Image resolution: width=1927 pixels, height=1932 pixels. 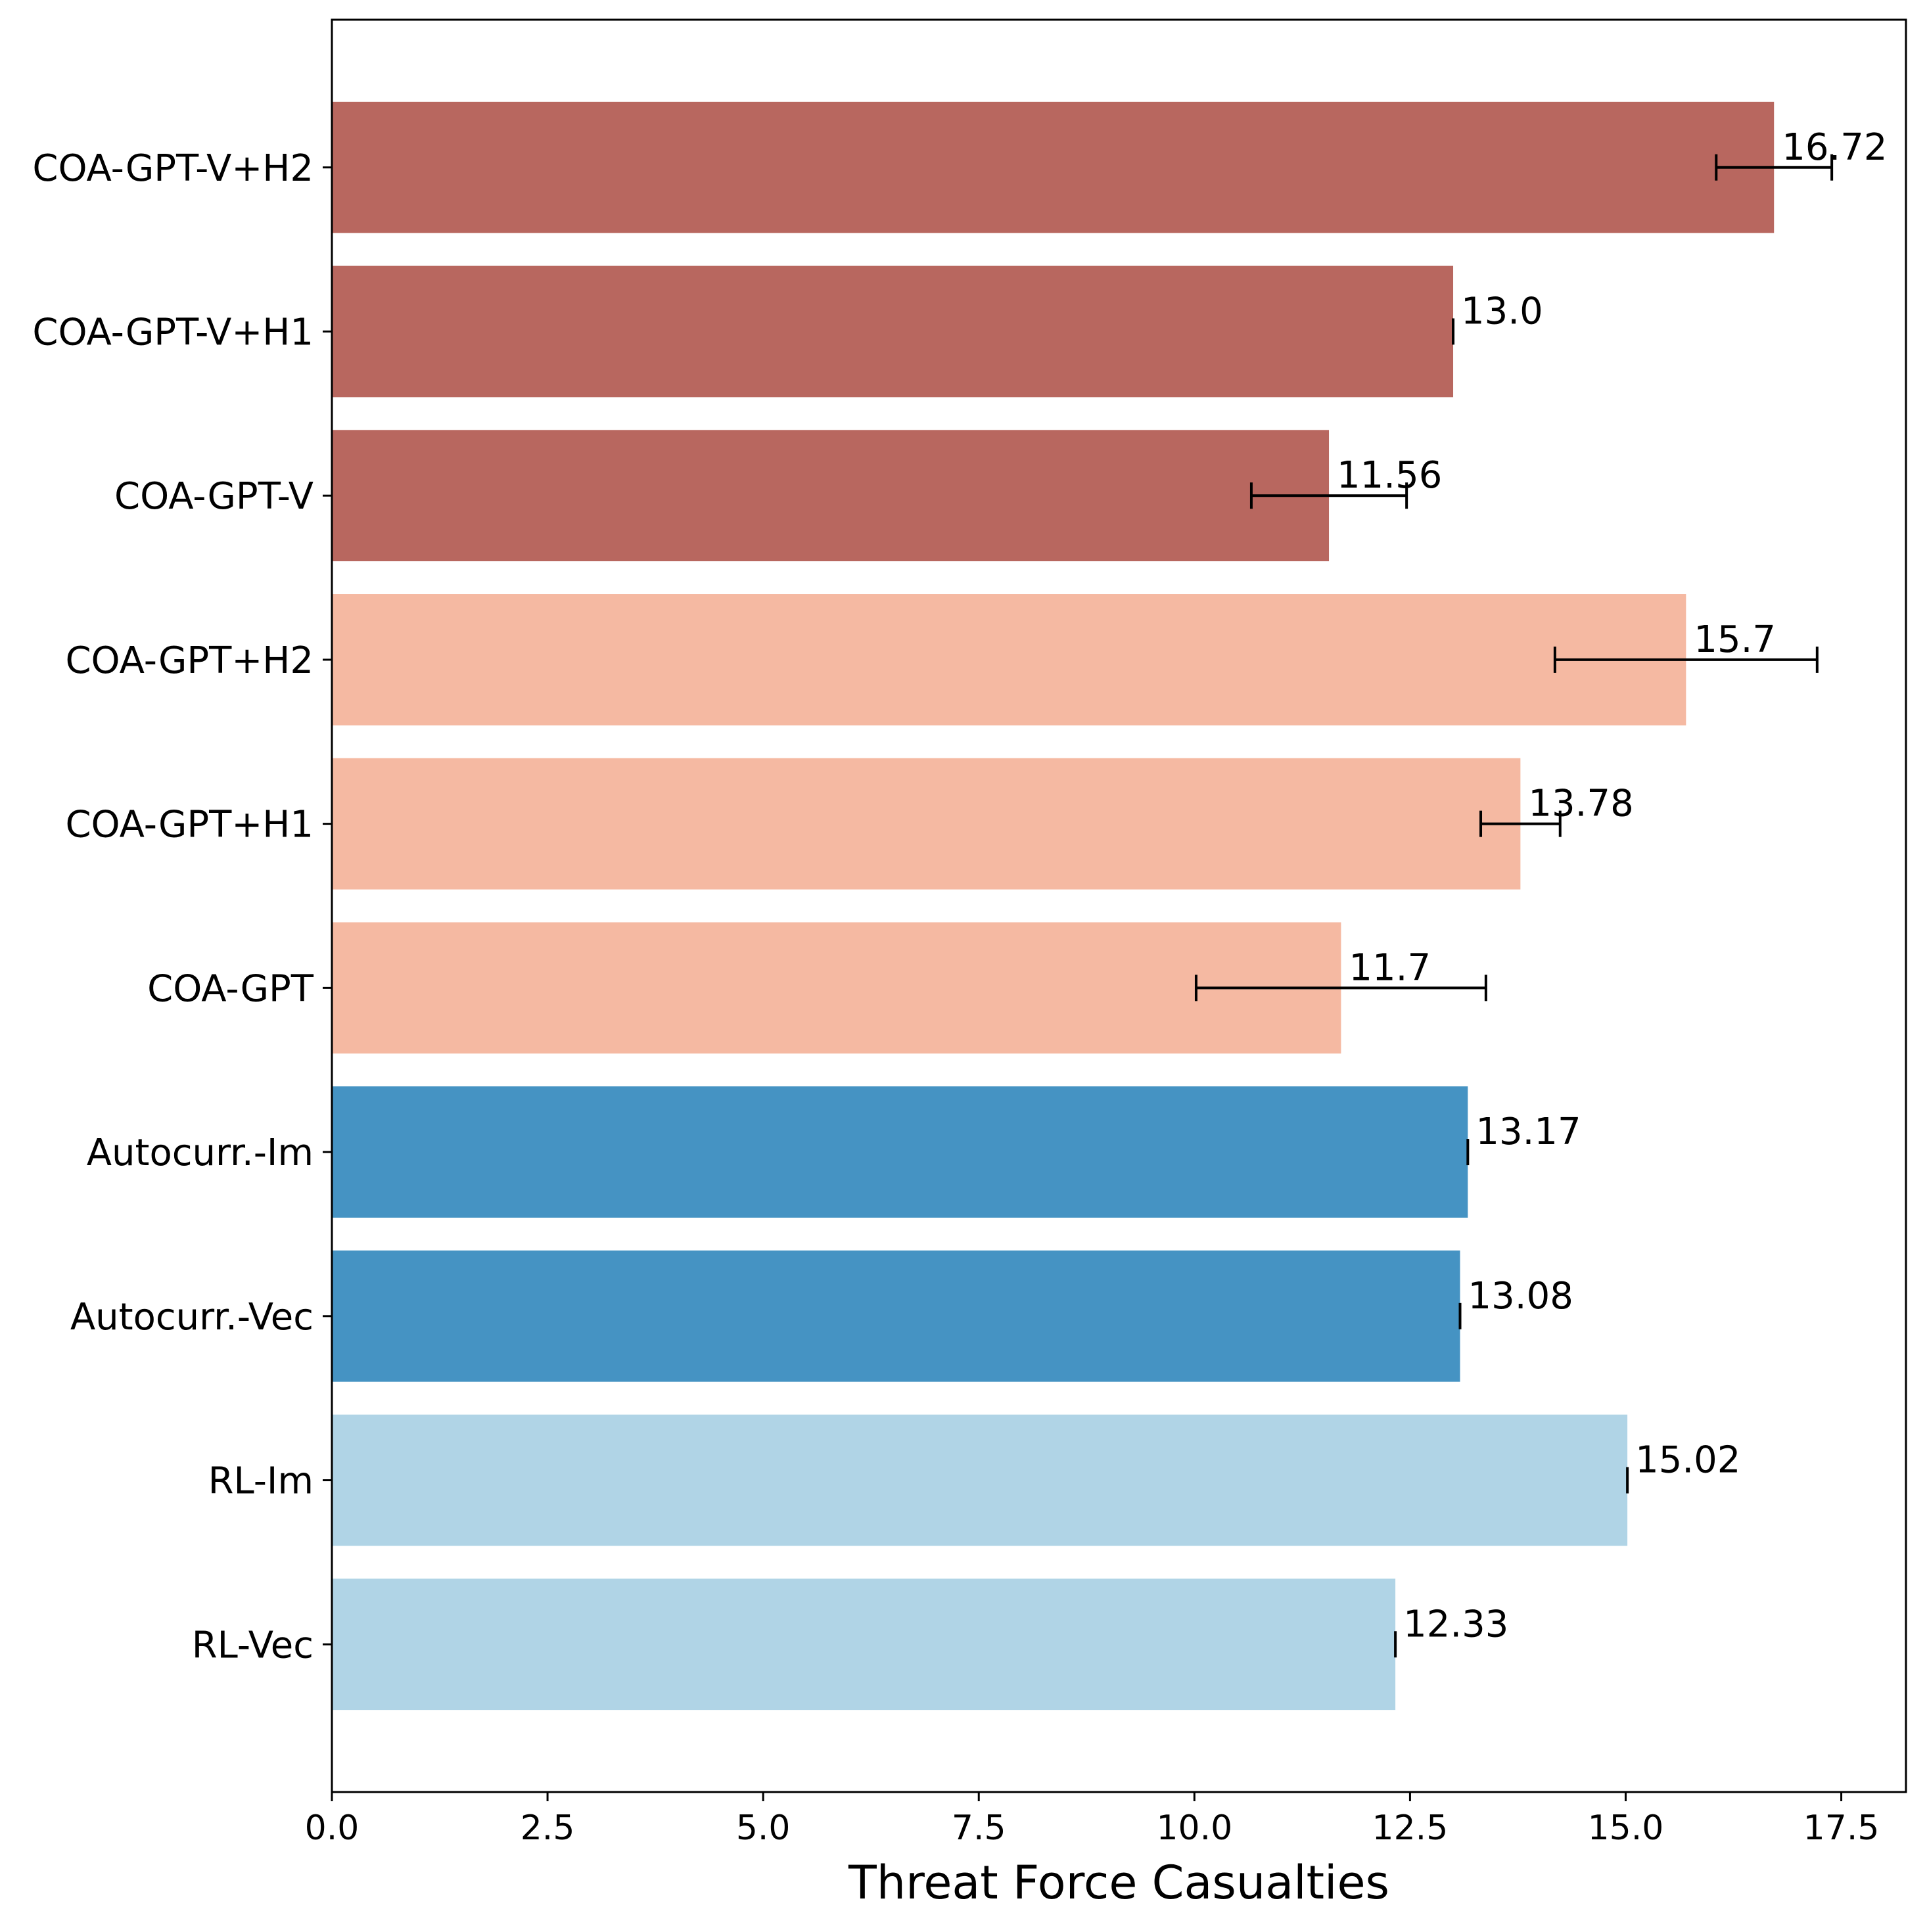 I want to click on x-tick-label-5: 12.5, so click(x=1410, y=1828).